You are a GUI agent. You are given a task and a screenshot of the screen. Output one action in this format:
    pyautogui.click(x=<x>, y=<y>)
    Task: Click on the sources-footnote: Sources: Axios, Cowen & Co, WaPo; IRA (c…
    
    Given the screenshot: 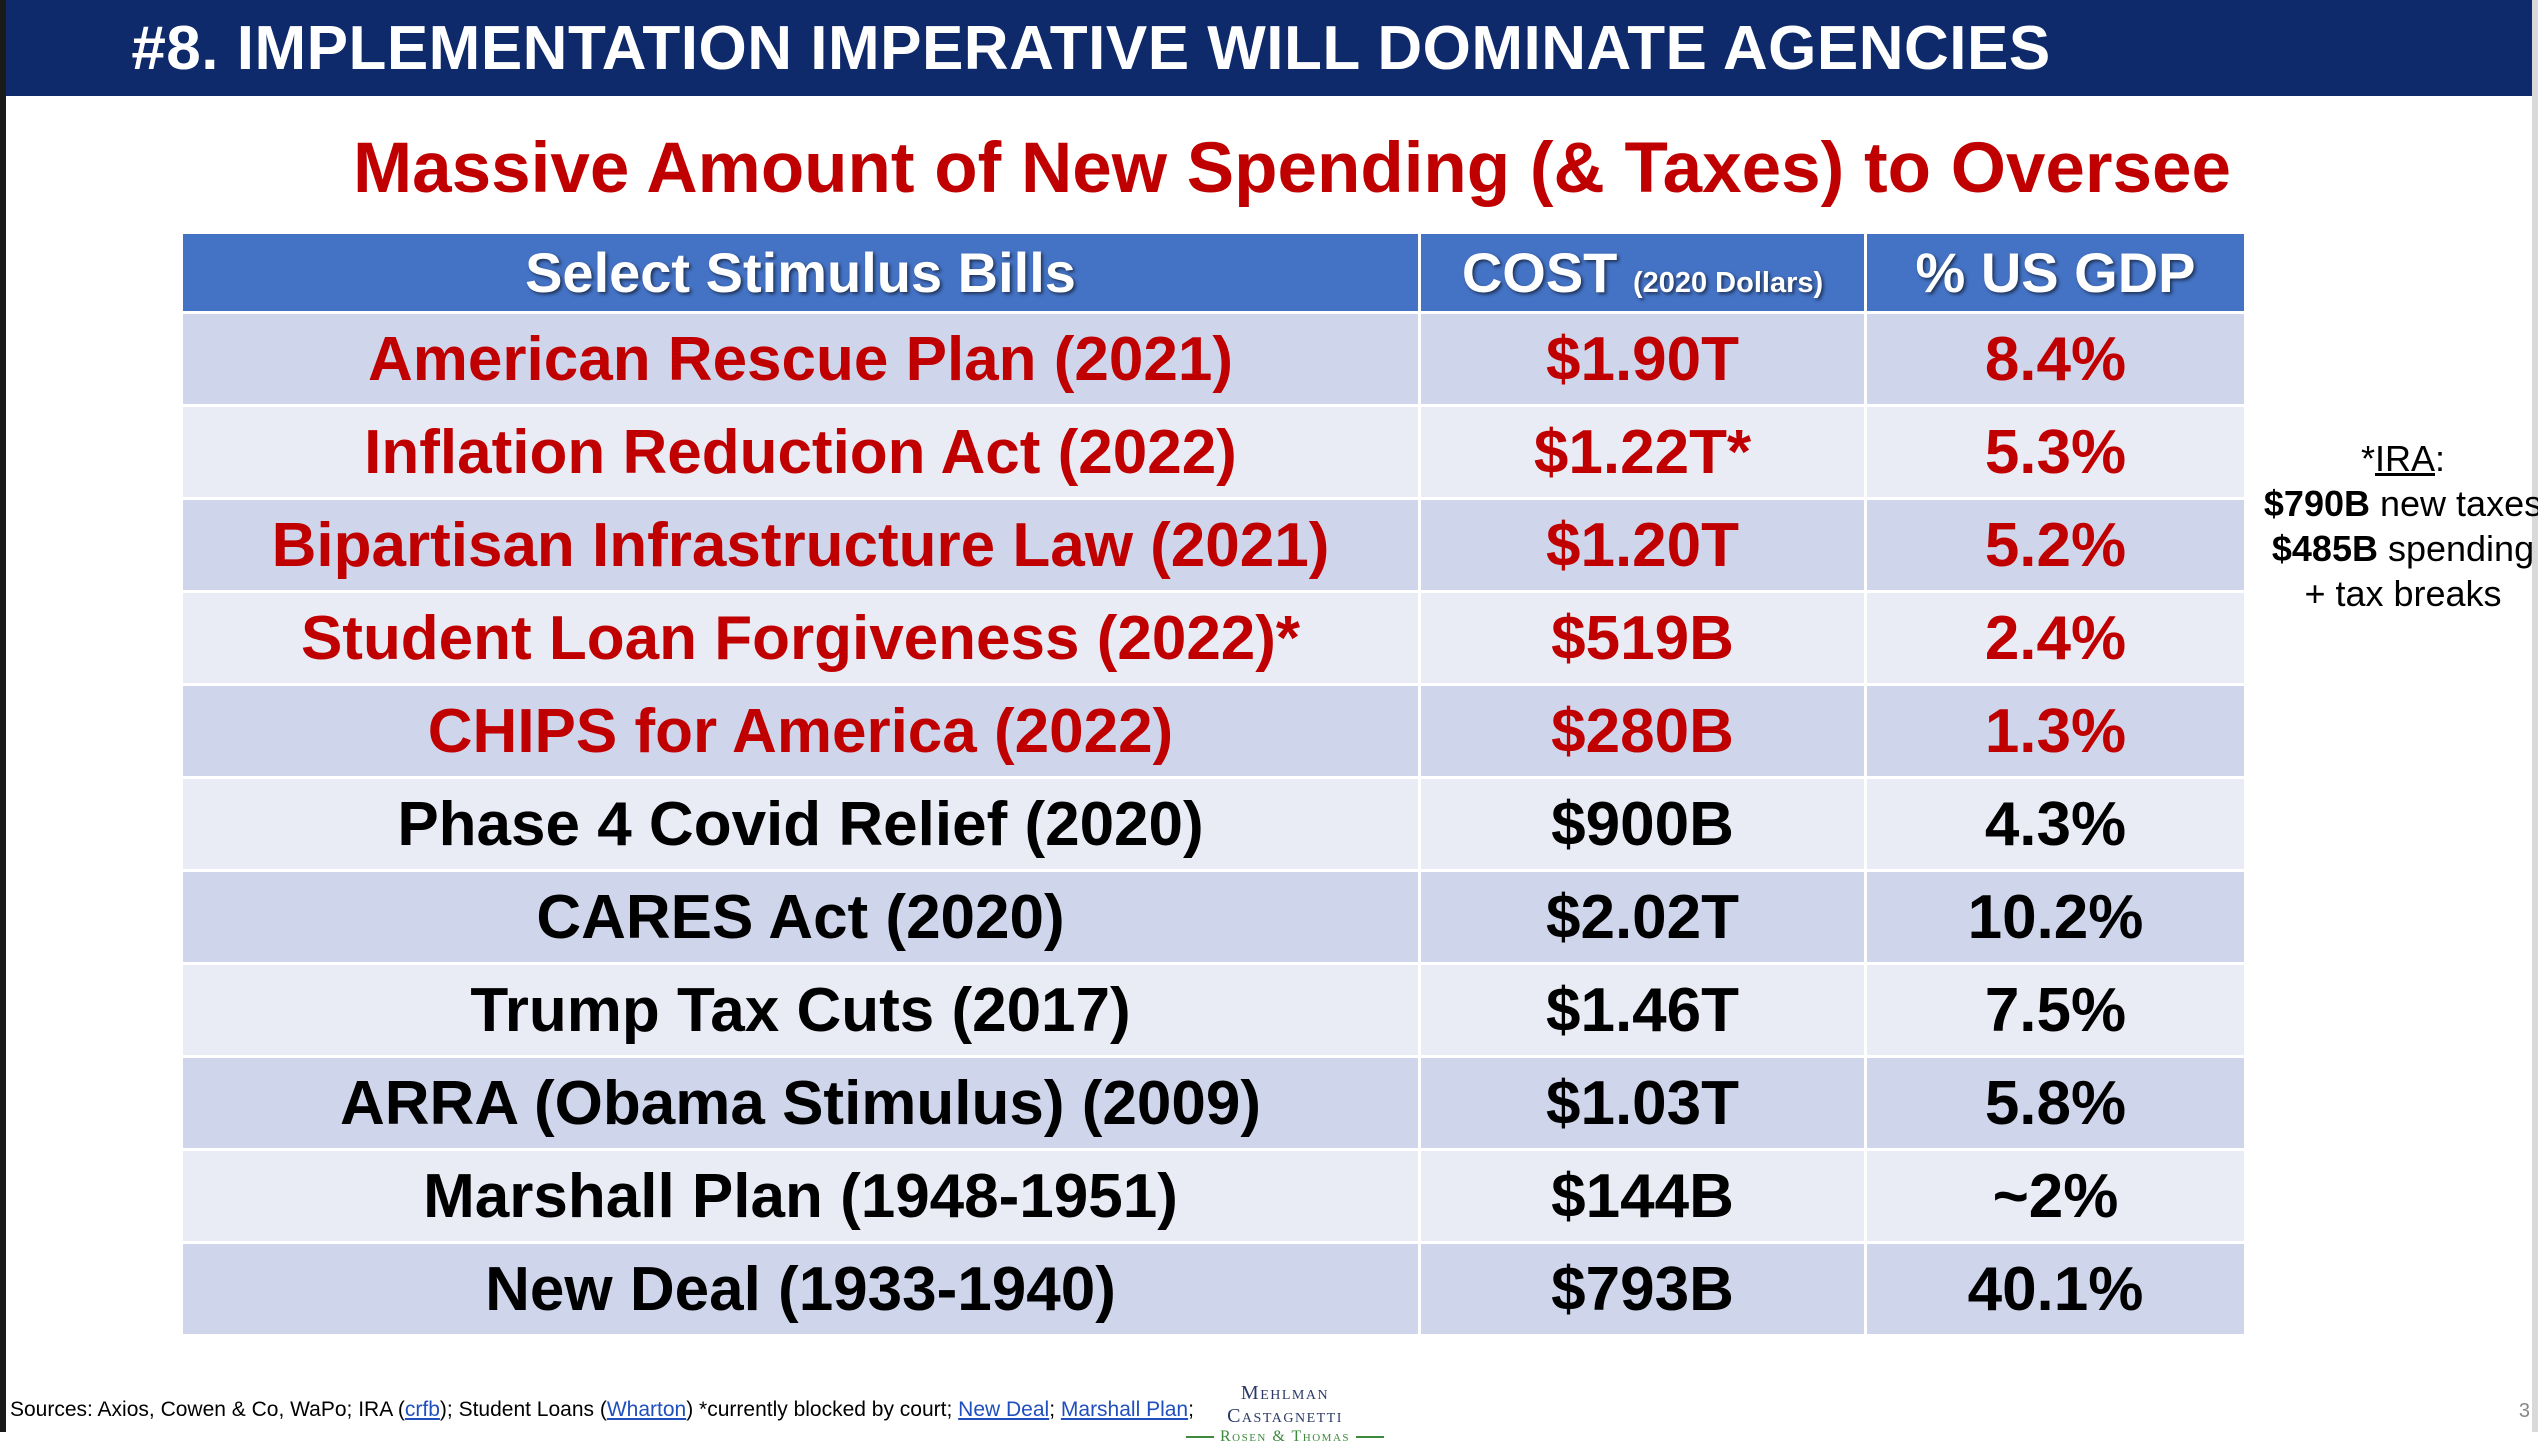 What is the action you would take?
    pyautogui.click(x=602, y=1410)
    